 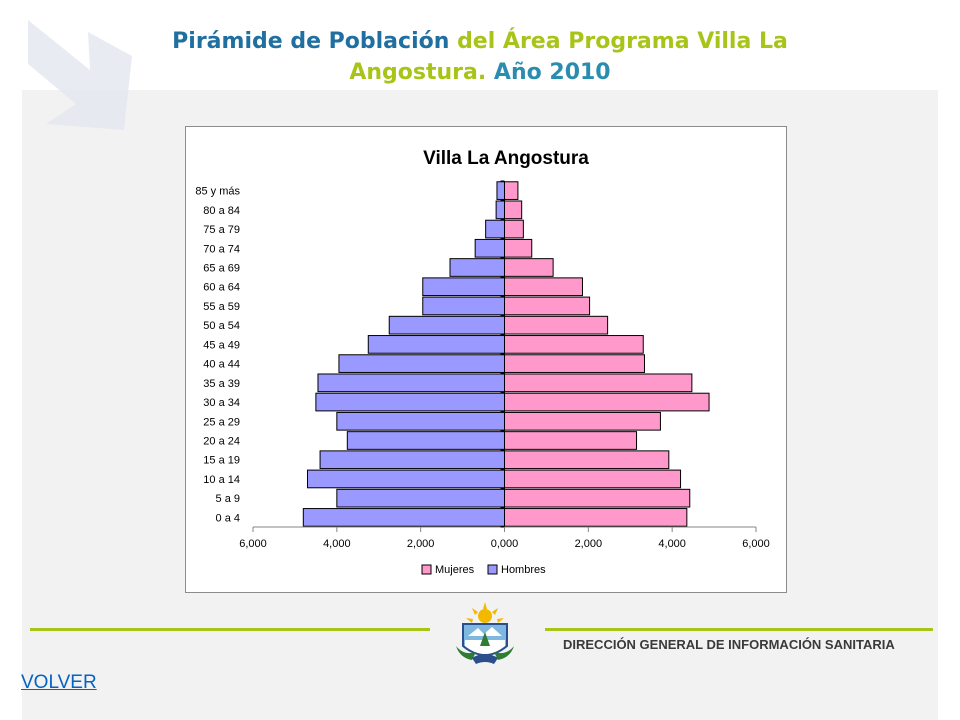 I want to click on category-label-1: 5 a 9, so click(x=228, y=499).